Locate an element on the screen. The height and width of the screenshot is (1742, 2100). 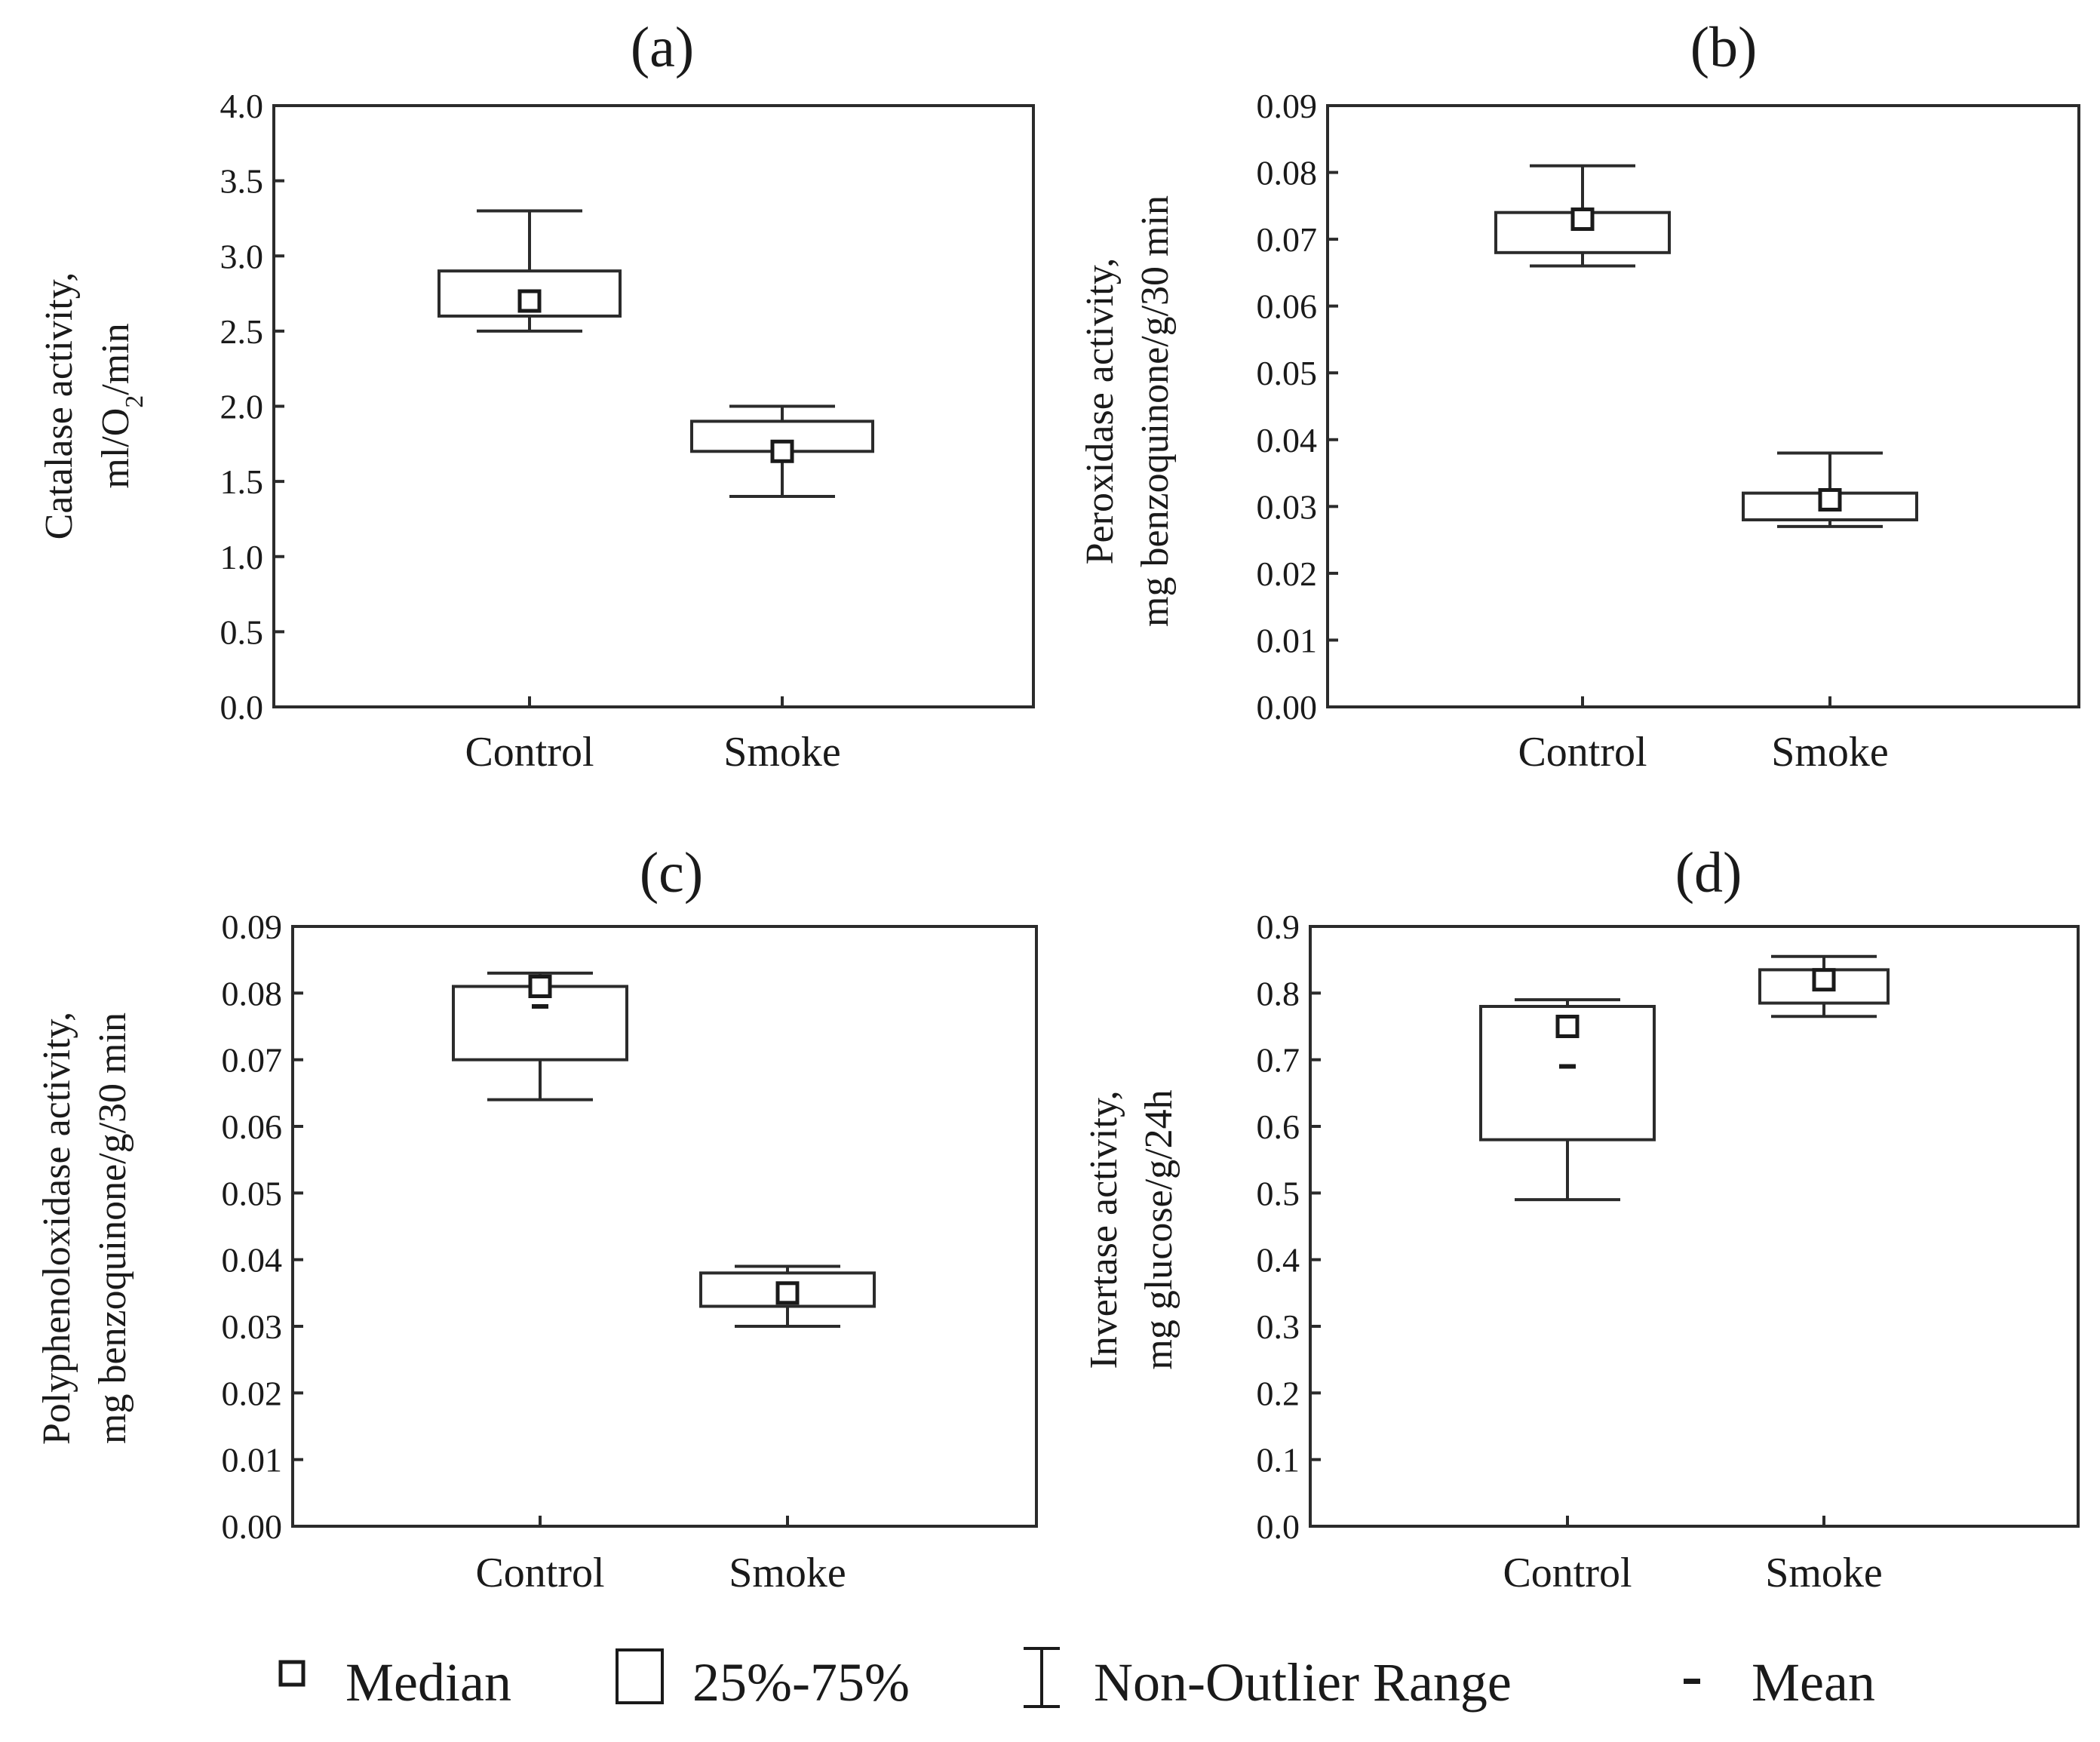
panel-c-category-label-0: Control is located at coordinates (539, 1573).